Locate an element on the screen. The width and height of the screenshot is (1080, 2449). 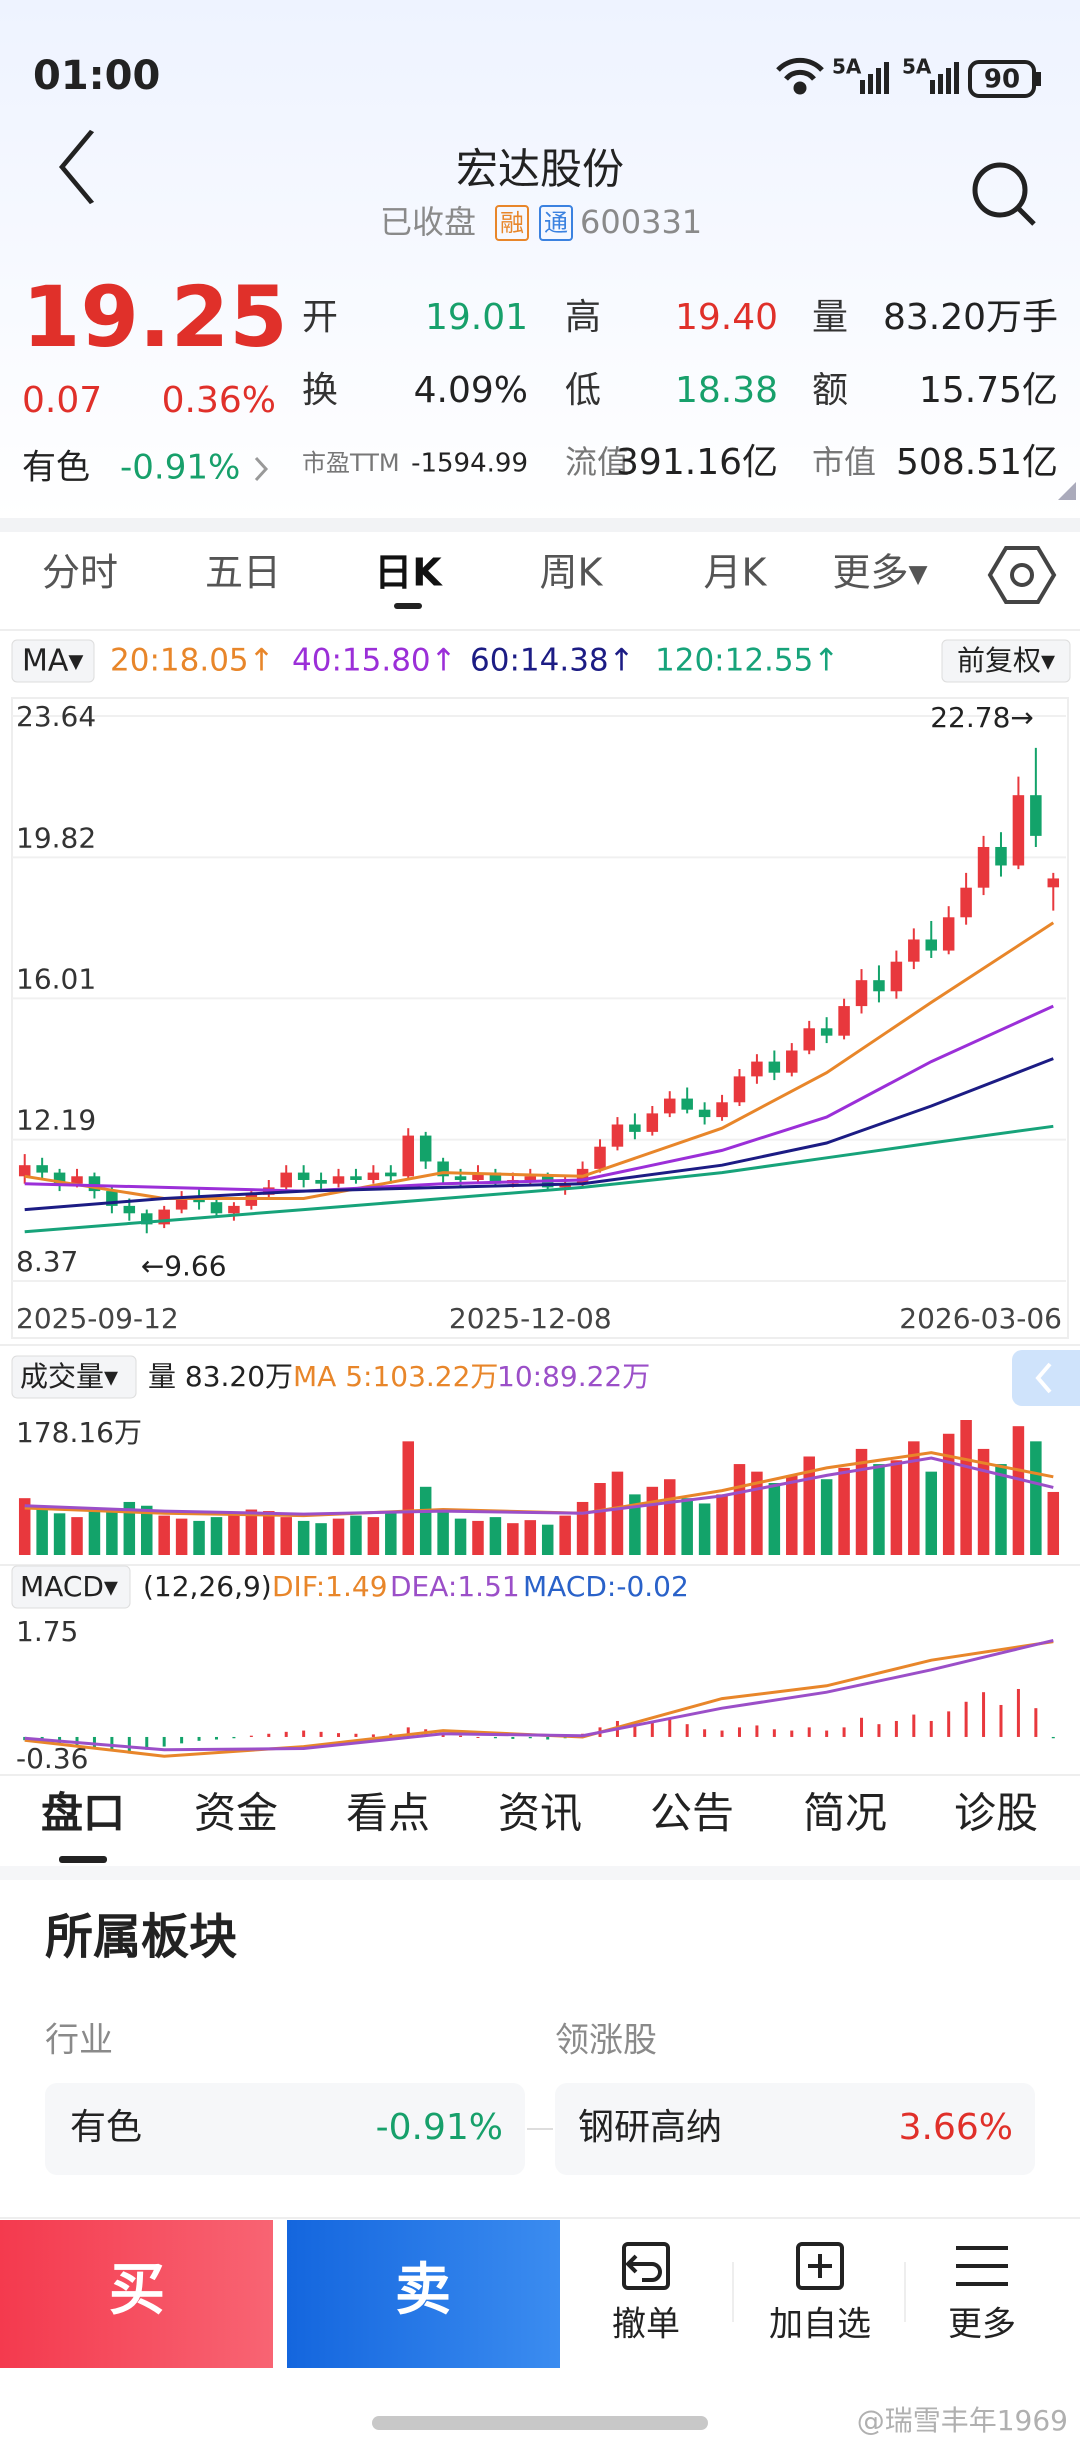
detail-tab: 诊股 is located at coordinates (996, 1813).